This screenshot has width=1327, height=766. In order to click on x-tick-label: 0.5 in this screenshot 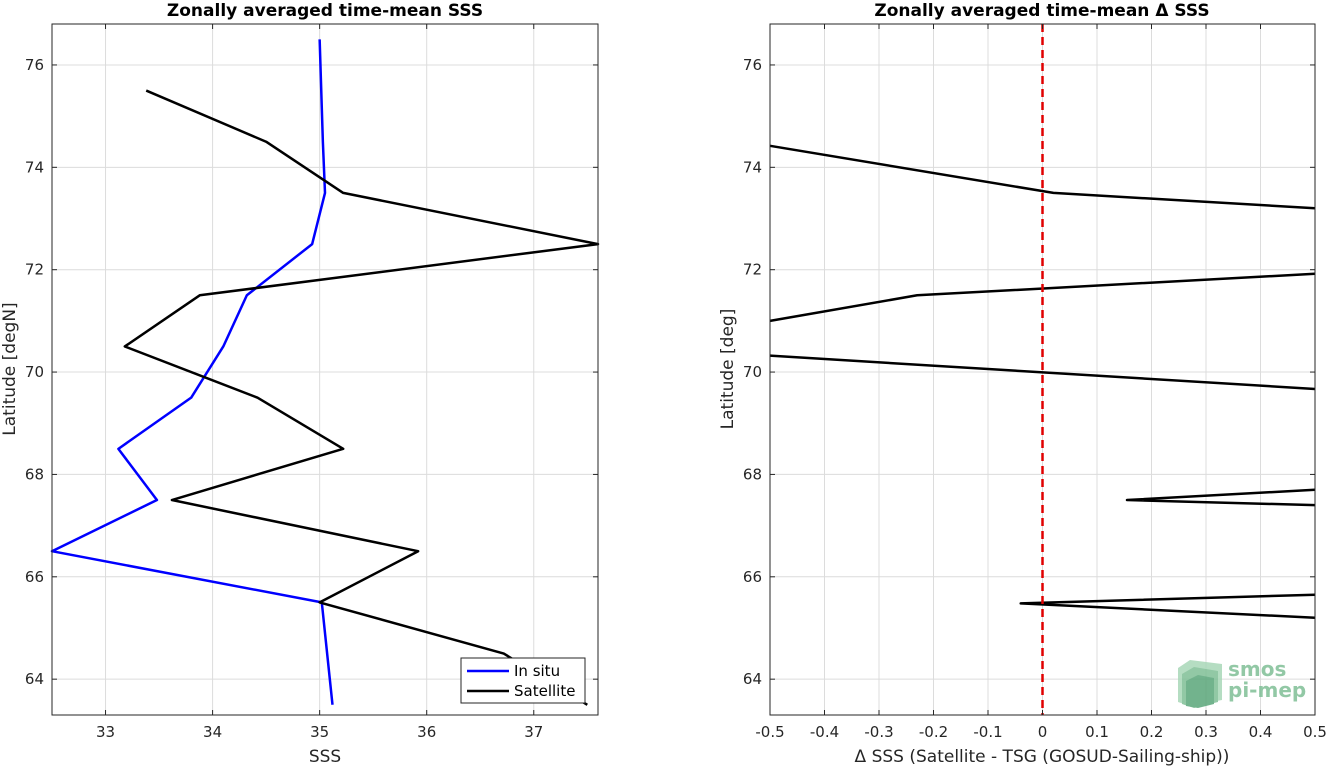, I will do `click(1315, 732)`.